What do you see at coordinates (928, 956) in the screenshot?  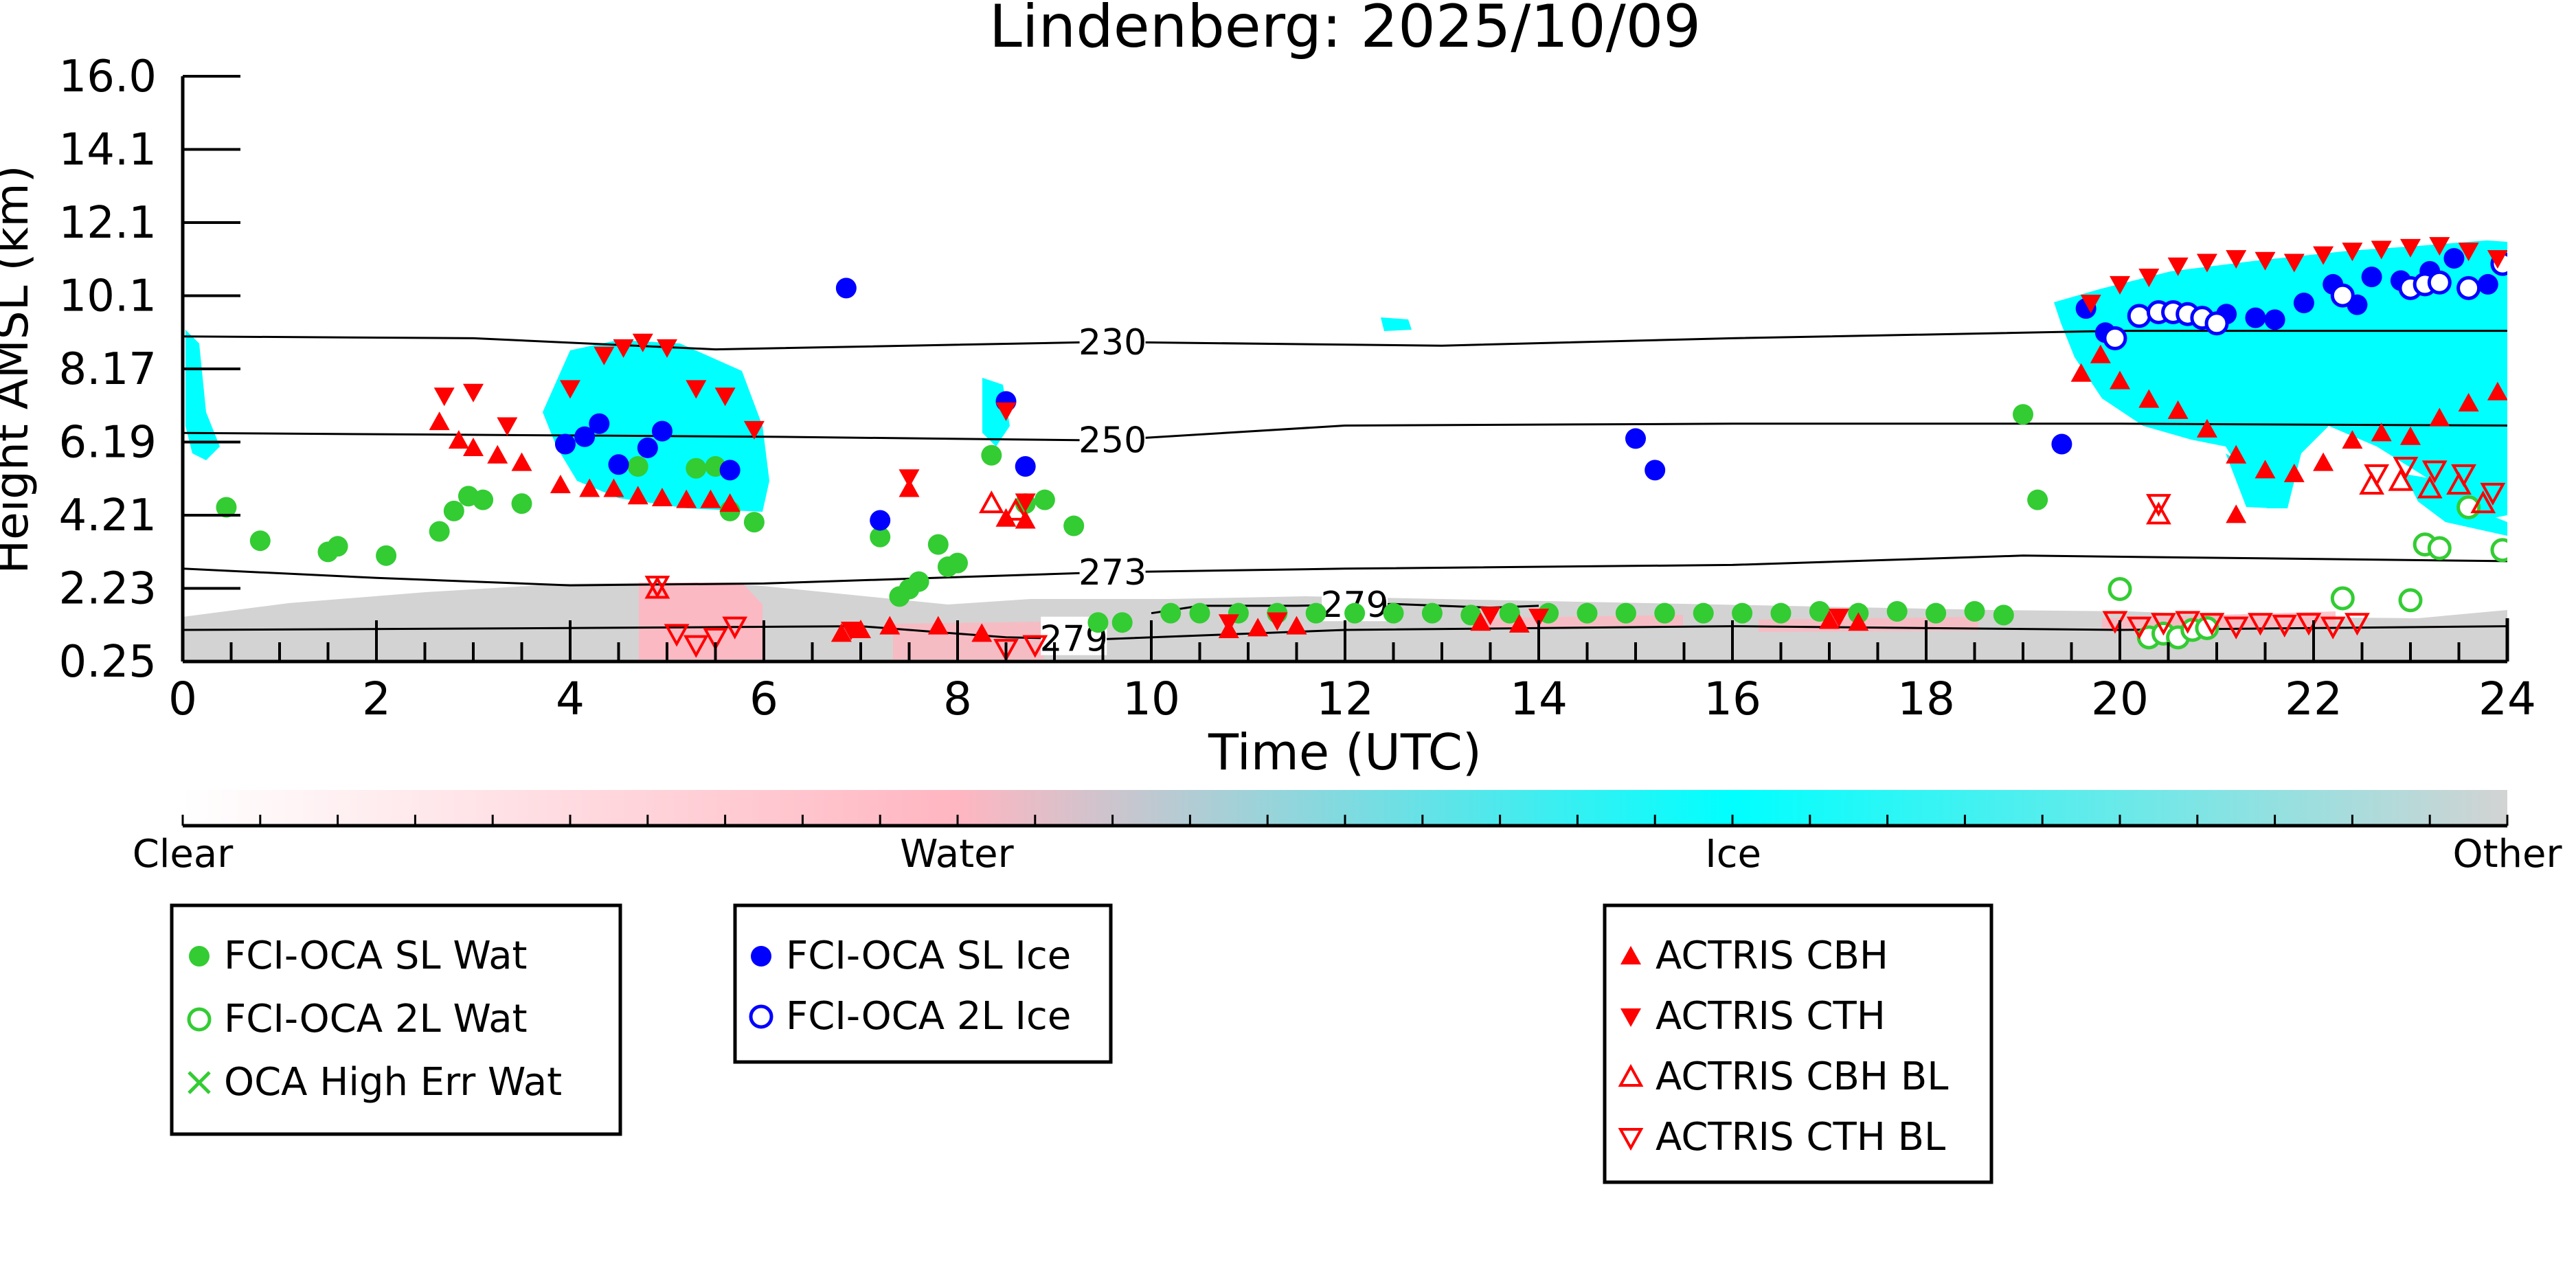 I see `legend-label: FCI-OCA SL Ice` at bounding box center [928, 956].